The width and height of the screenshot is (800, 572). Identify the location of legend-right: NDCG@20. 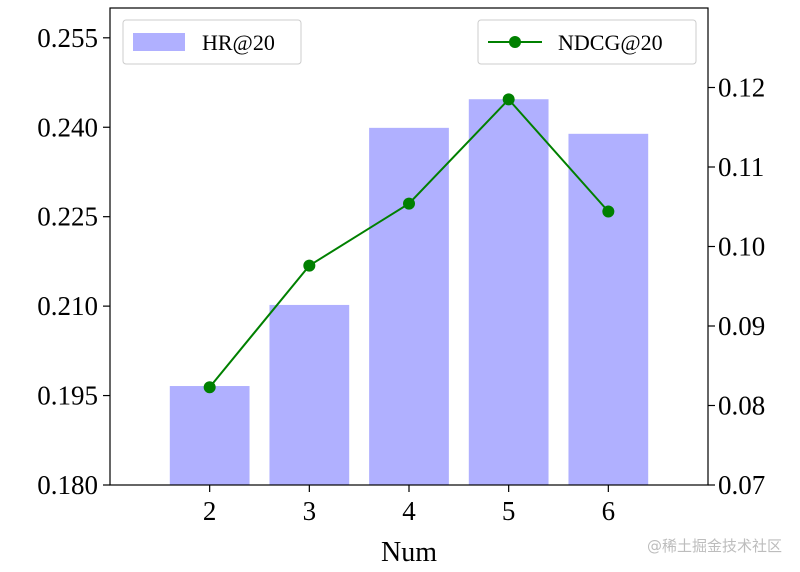
(587, 42).